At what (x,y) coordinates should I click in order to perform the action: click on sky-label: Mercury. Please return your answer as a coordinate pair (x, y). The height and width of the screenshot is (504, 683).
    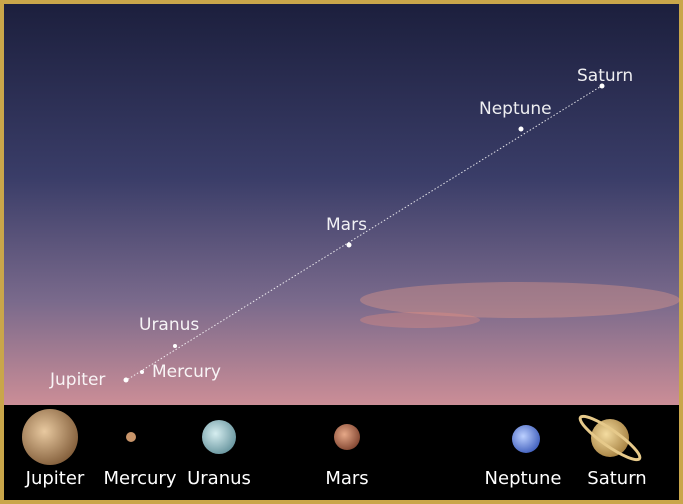
    Looking at the image, I should click on (186, 372).